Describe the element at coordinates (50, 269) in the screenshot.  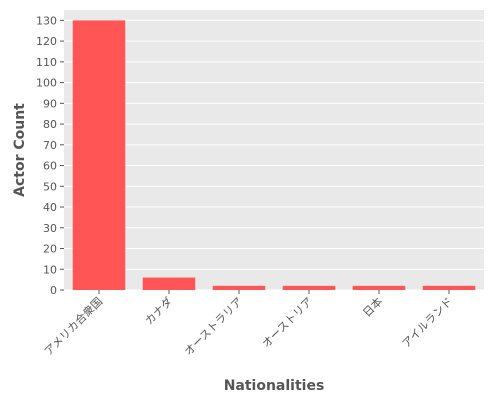
I see `y-tick-label: 10` at that location.